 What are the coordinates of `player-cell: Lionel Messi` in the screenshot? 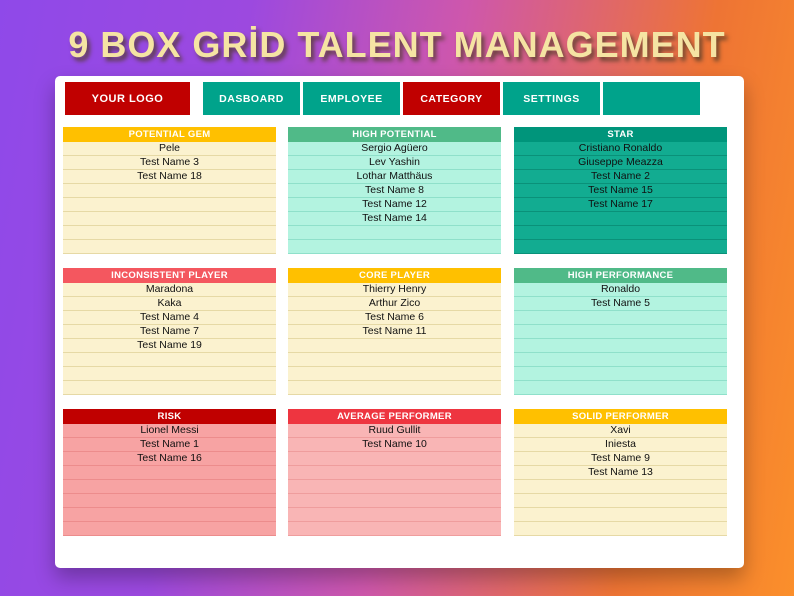 It's located at (169, 431).